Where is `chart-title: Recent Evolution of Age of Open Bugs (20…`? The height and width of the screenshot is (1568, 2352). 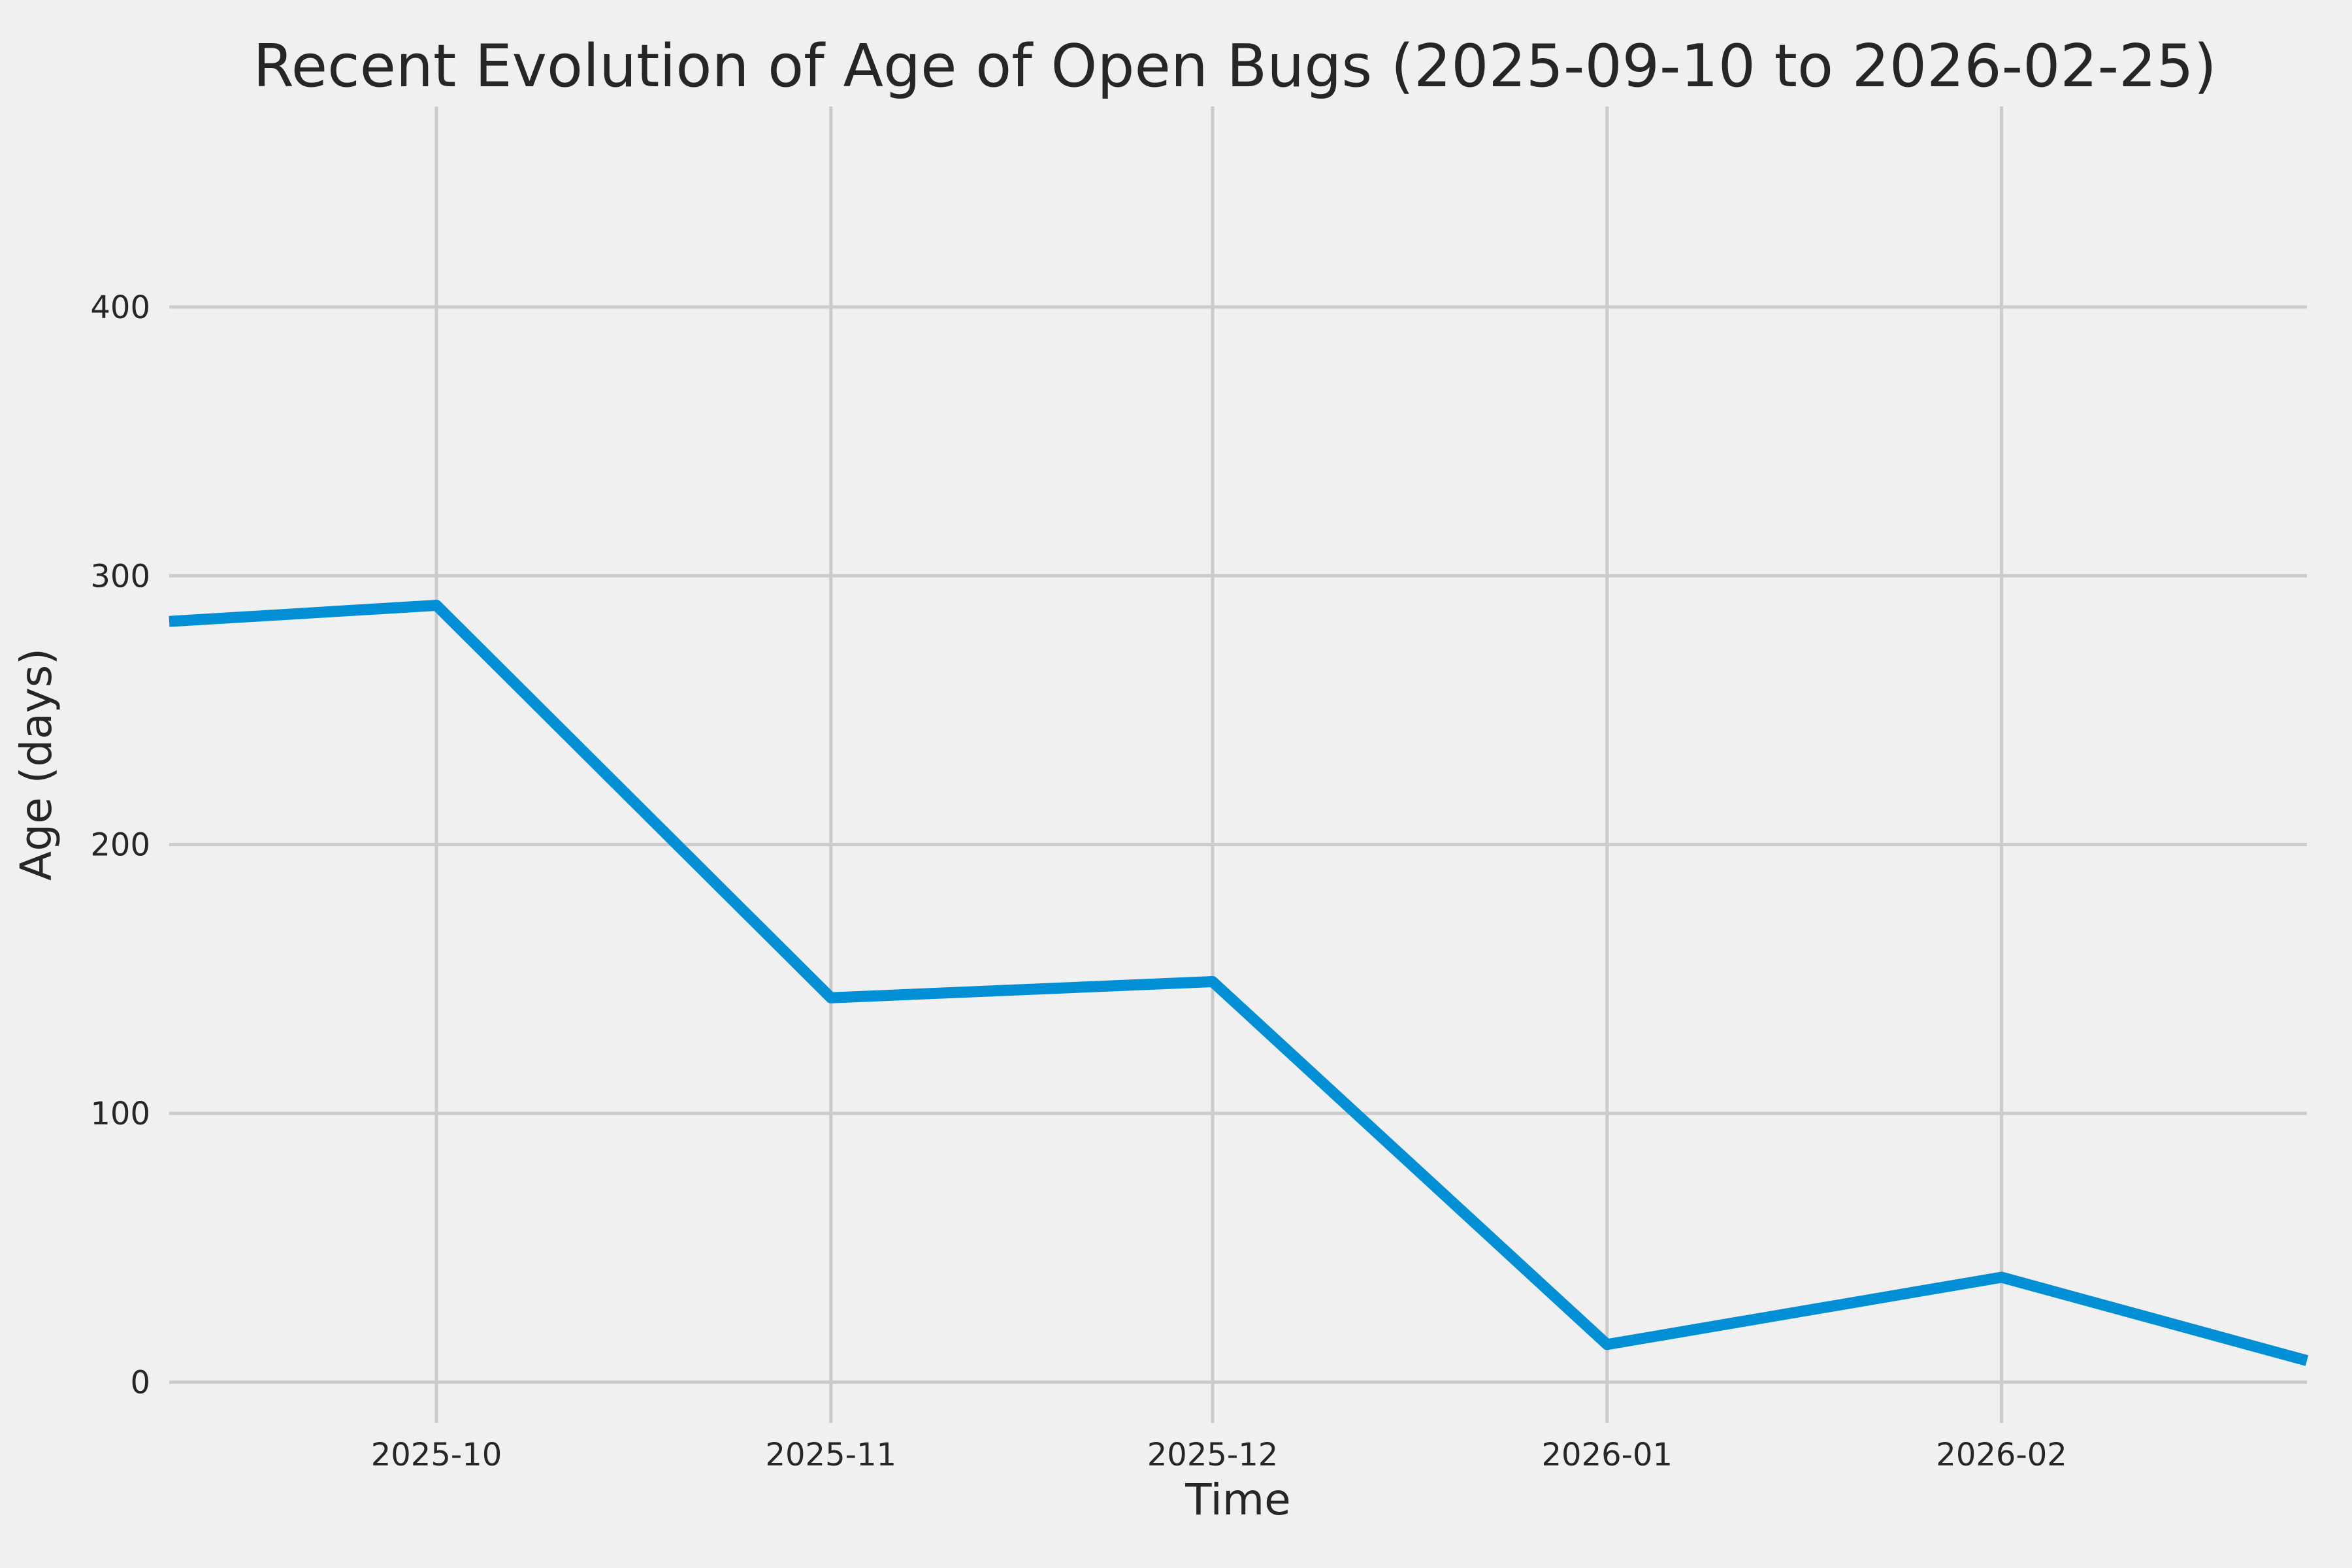 chart-title: Recent Evolution of Age of Open Bugs (20… is located at coordinates (1235, 66).